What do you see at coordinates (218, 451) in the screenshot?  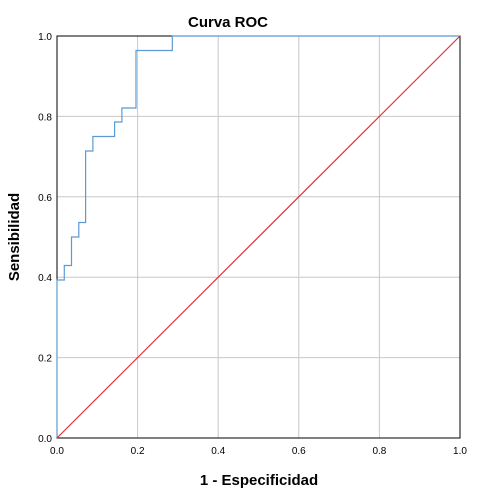 I see `x-tick-label: 0.4` at bounding box center [218, 451].